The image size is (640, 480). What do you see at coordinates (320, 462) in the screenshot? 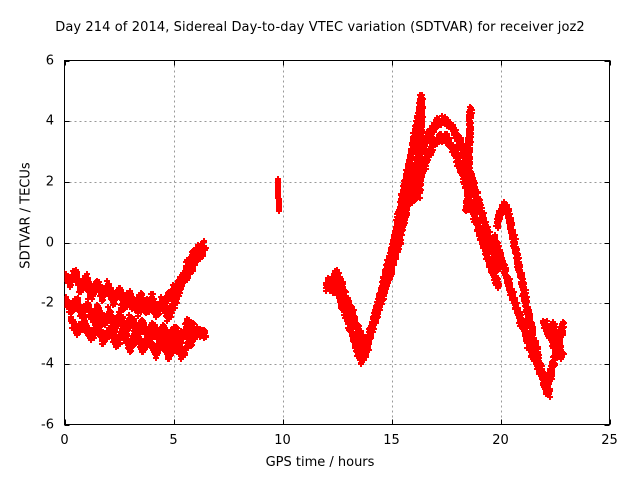
I see `x-axis-label: GPS time / hours` at bounding box center [320, 462].